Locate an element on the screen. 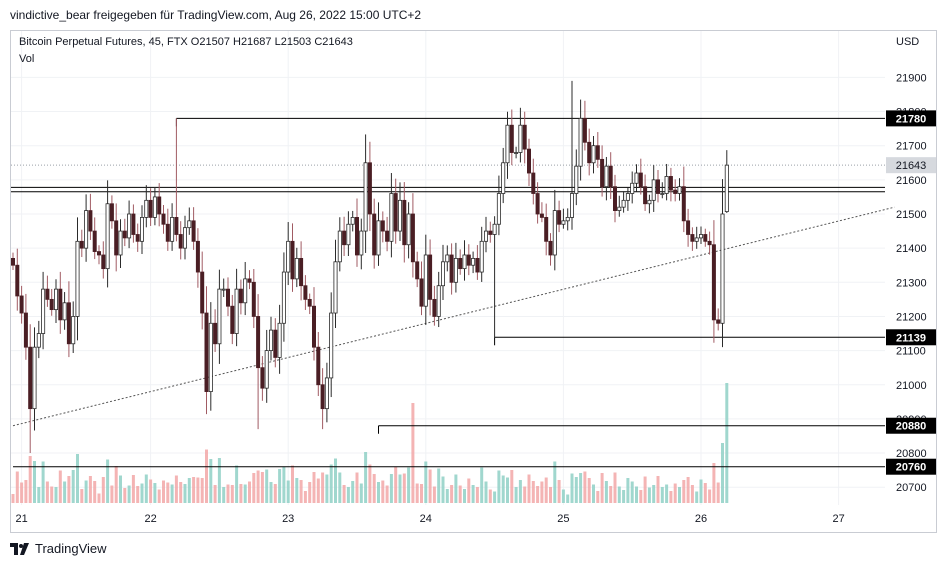 The height and width of the screenshot is (567, 948). y-tick-label: 20700 is located at coordinates (911, 488).